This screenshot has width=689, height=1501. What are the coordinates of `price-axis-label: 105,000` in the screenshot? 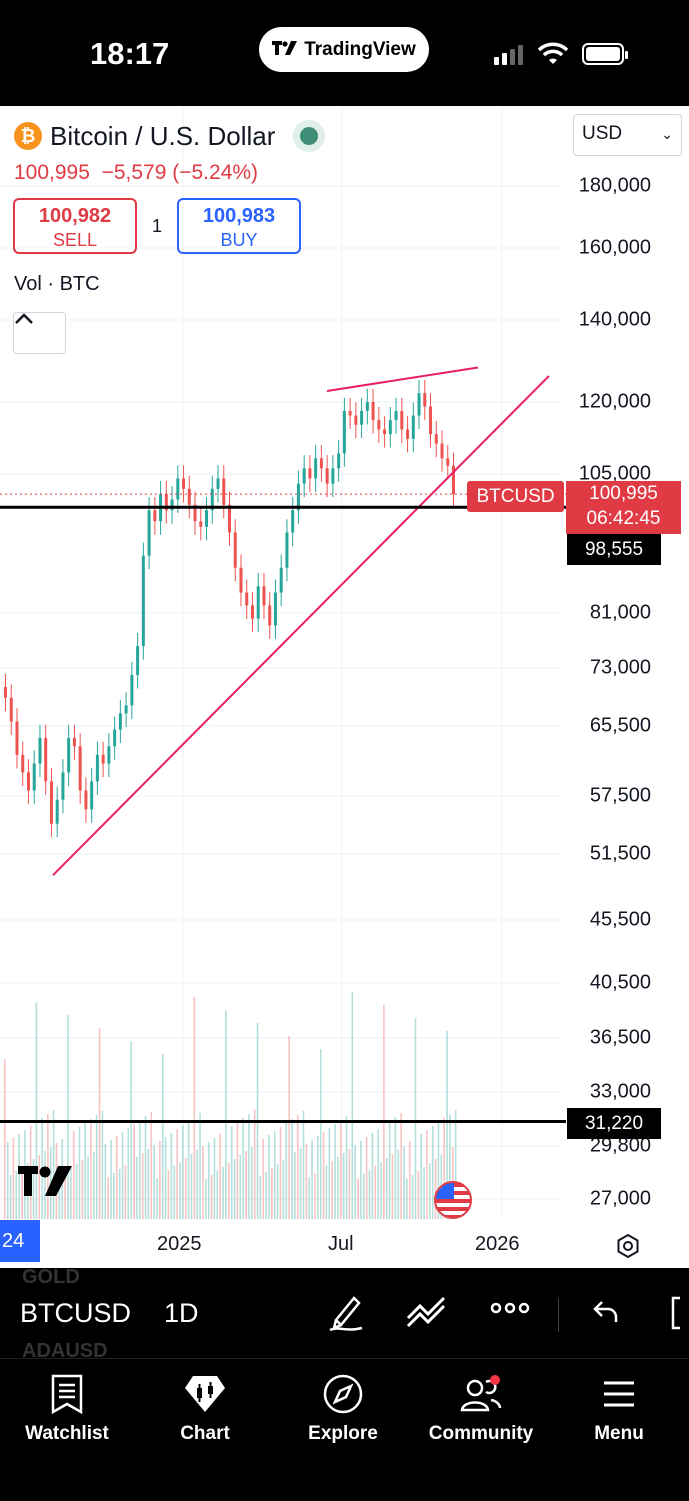 It's located at (614, 473).